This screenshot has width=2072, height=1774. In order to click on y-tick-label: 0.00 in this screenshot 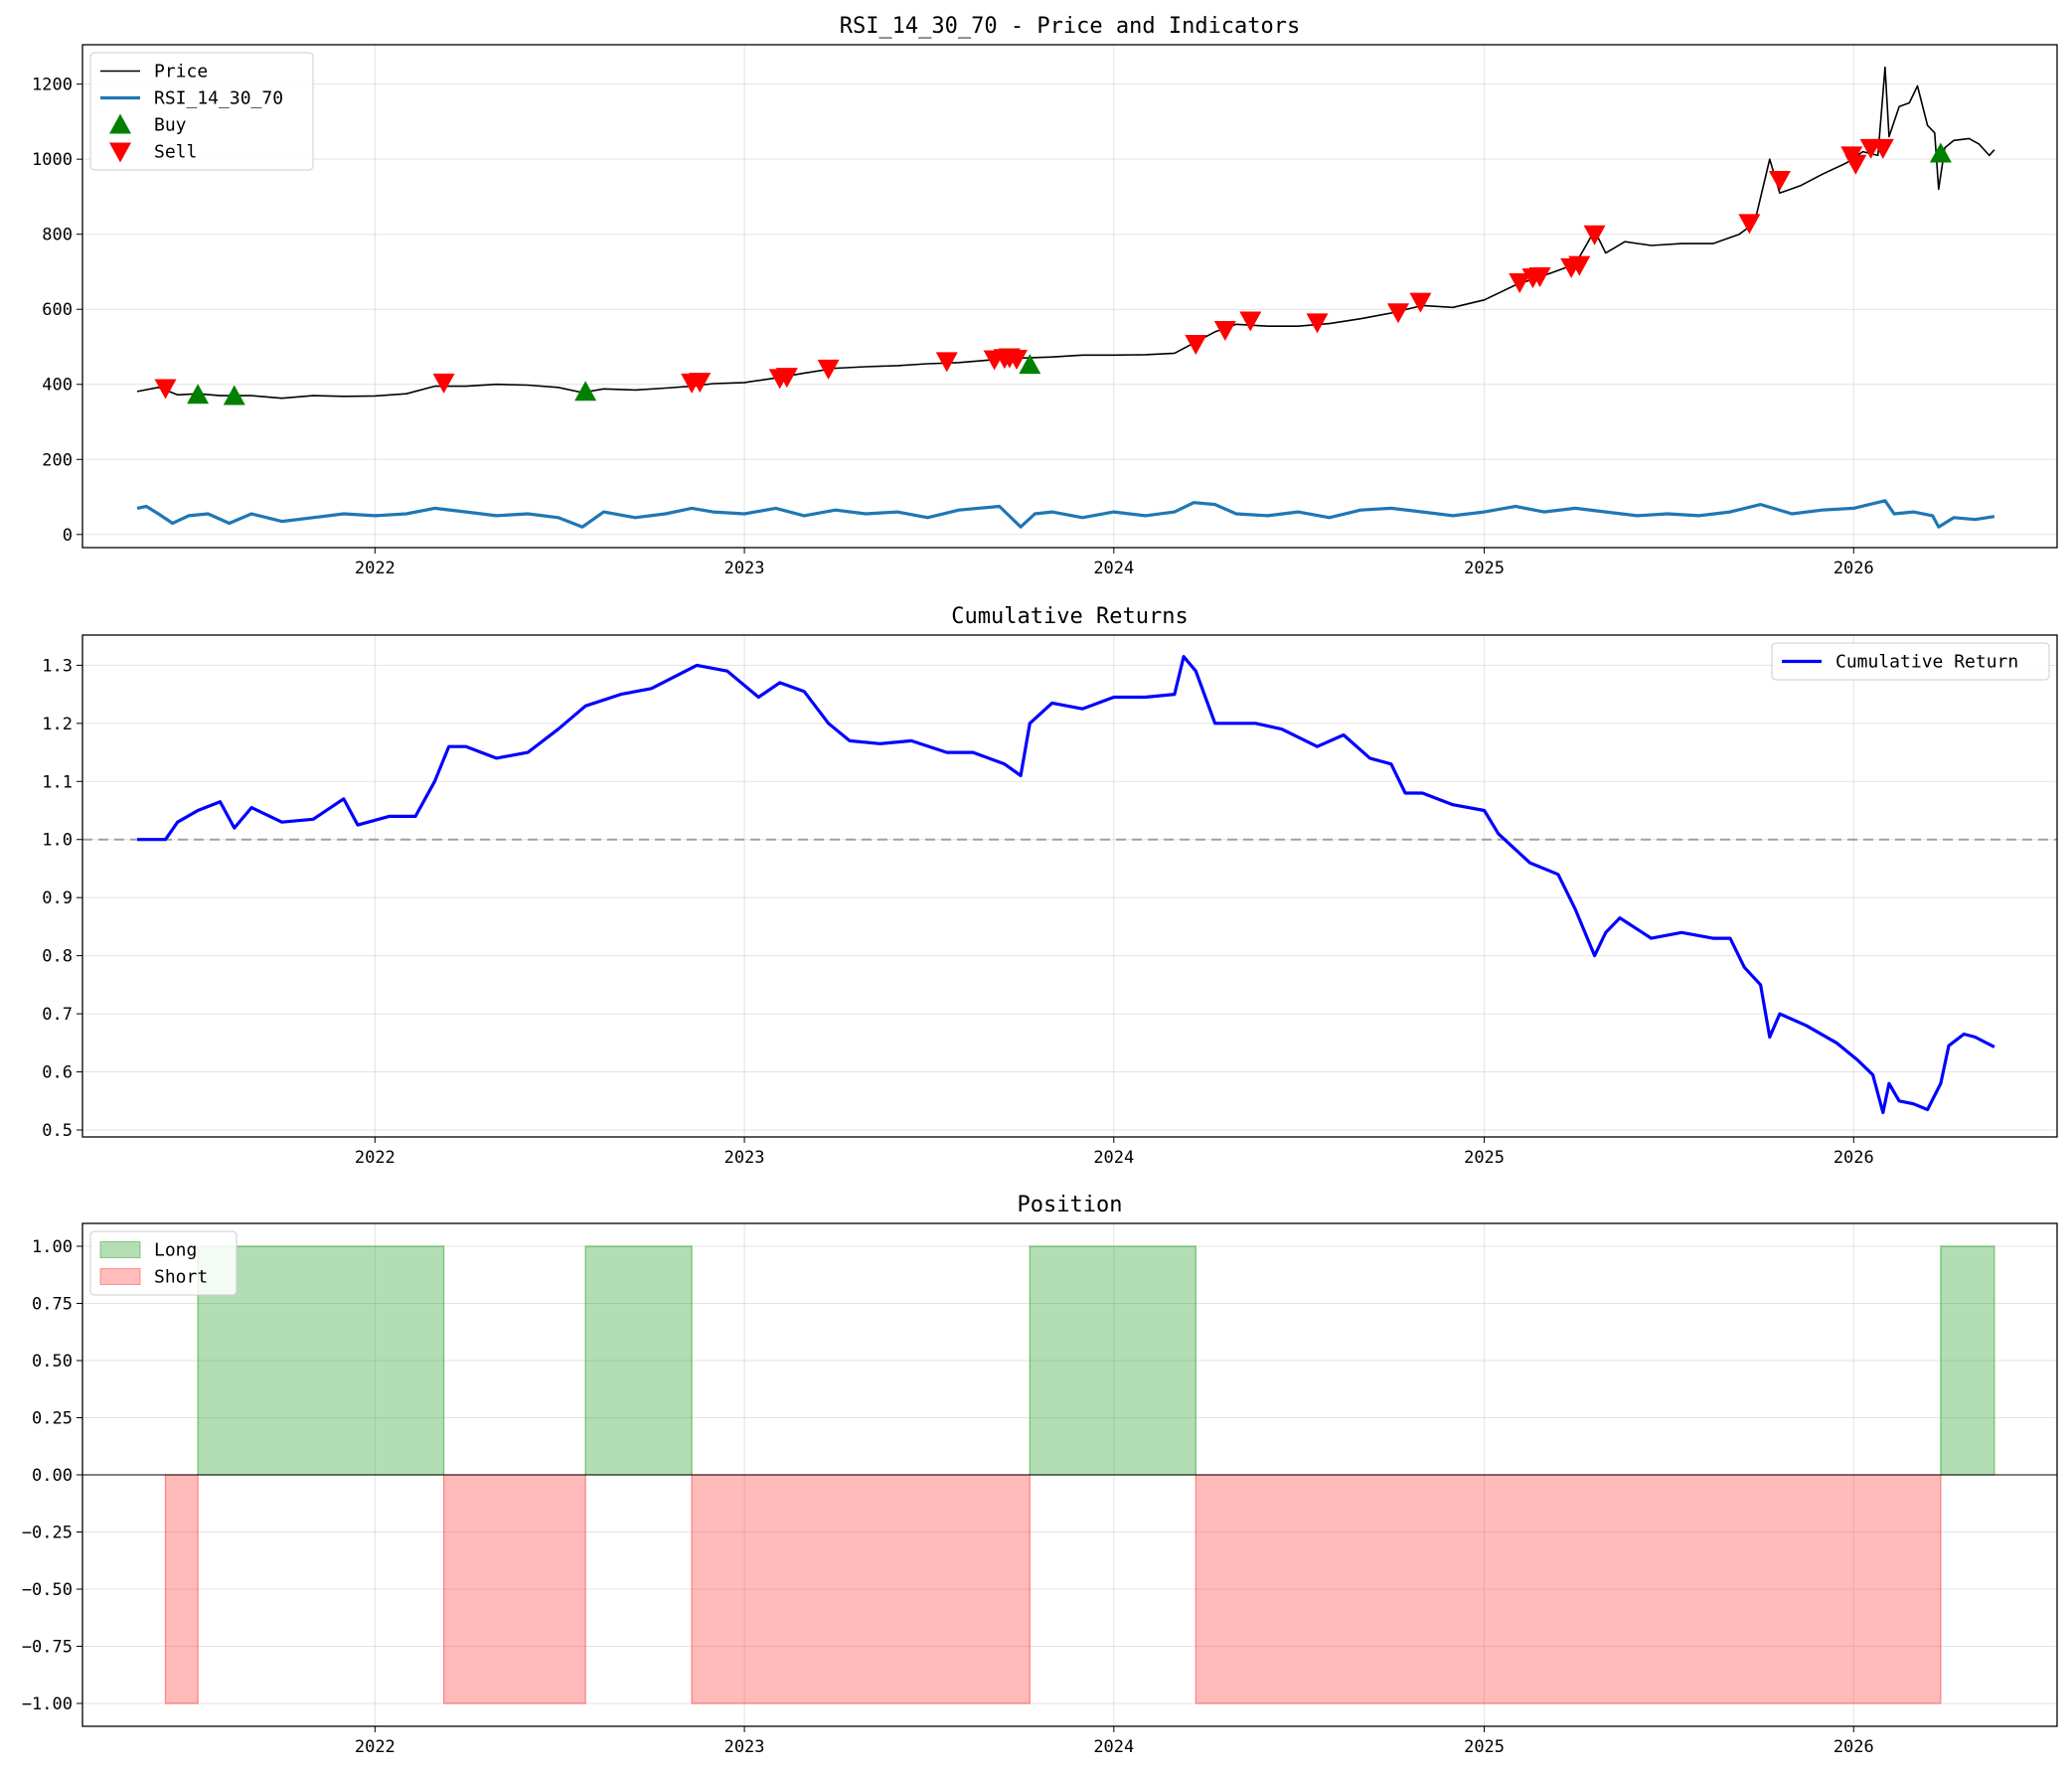, I will do `click(52, 1476)`.